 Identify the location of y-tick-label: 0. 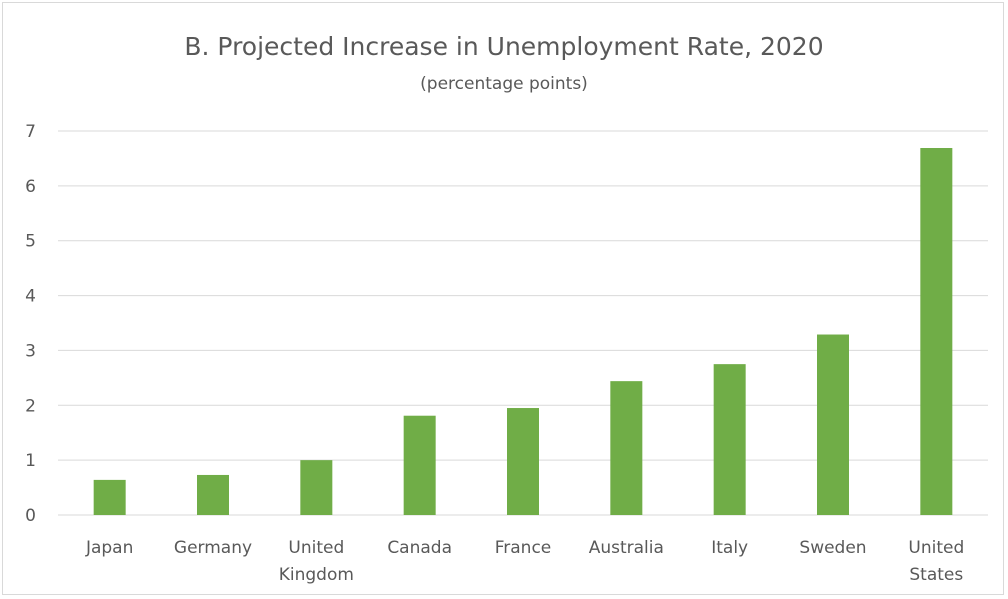
(30, 516).